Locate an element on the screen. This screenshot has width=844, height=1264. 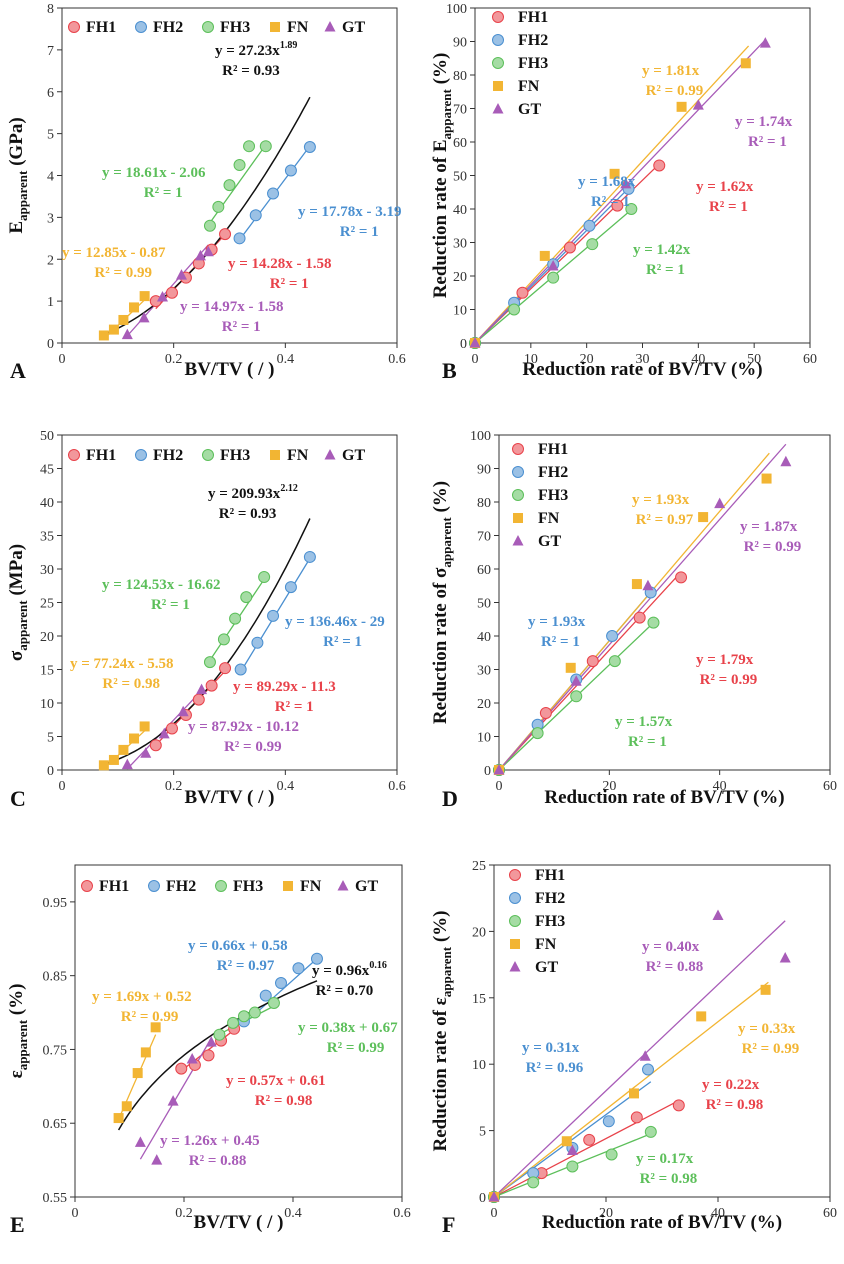
panel-label: B is located at coordinates (449, 370).